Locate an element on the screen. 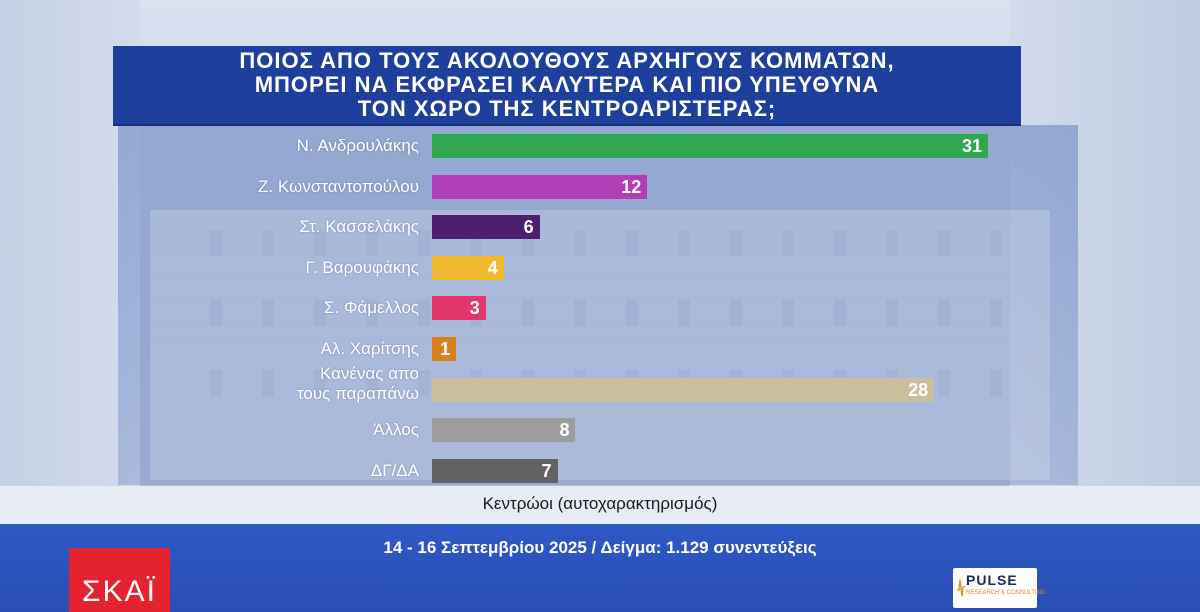 The image size is (1200, 612). pollster-logo is located at coordinates (995, 588).